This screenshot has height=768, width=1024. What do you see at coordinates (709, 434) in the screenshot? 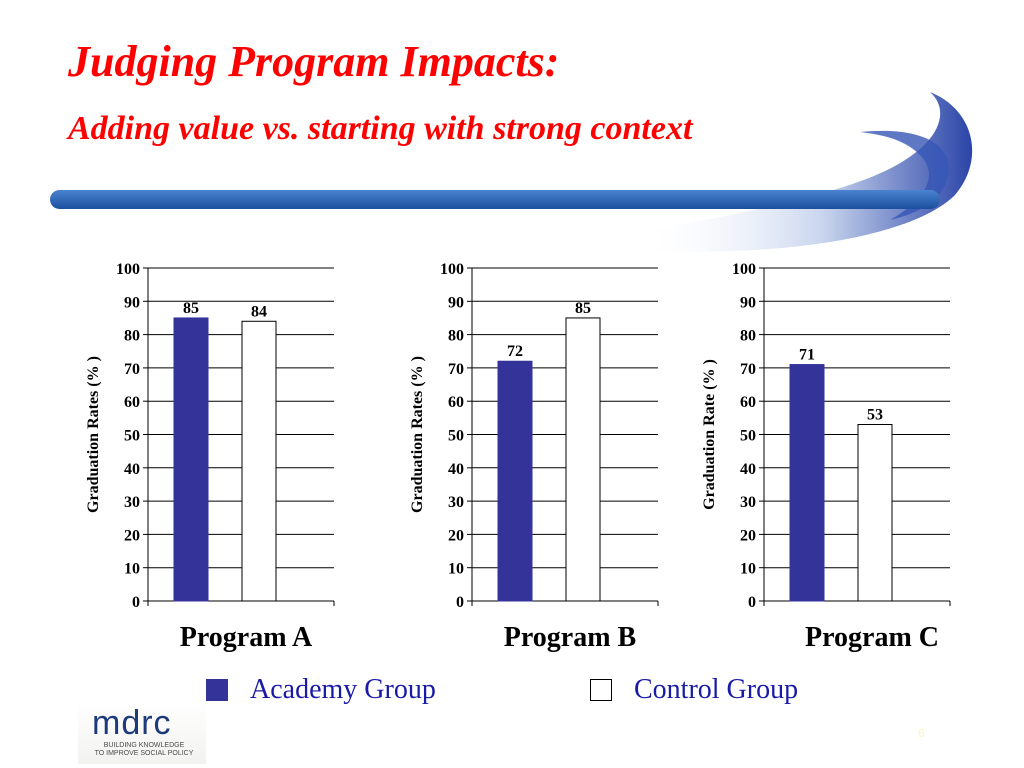
I see `y-axis-title: Graduation Rate (% )` at bounding box center [709, 434].